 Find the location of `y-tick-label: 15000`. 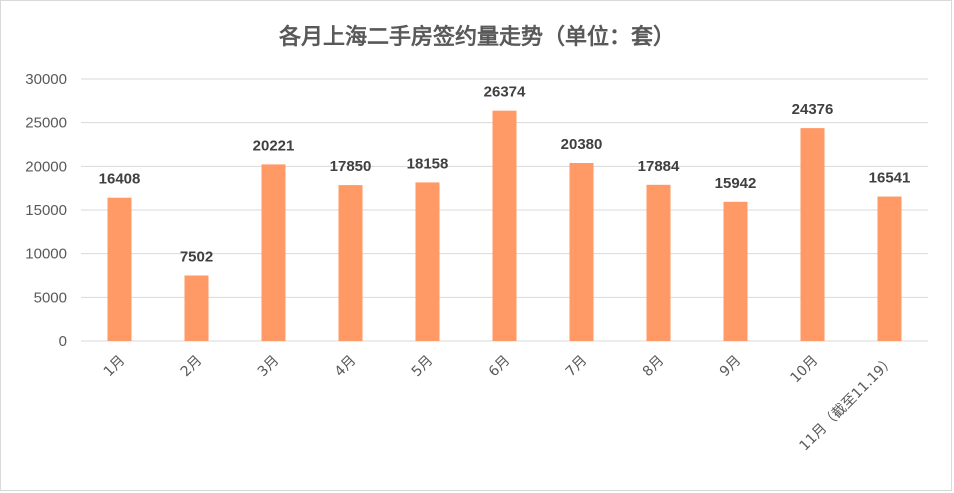

y-tick-label: 15000 is located at coordinates (46, 210).